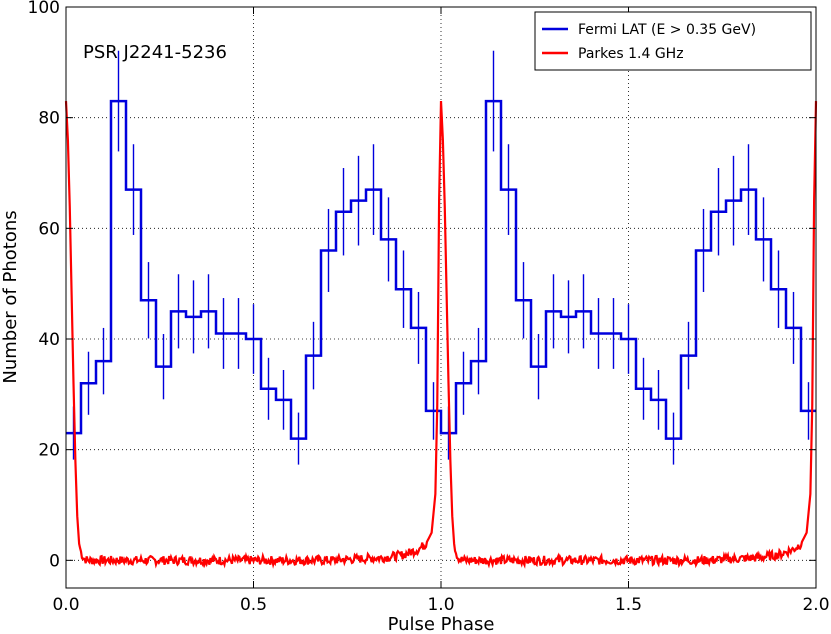 Image resolution: width=831 pixels, height=634 pixels. I want to click on y-tick-label-4: 80, so click(49, 119).